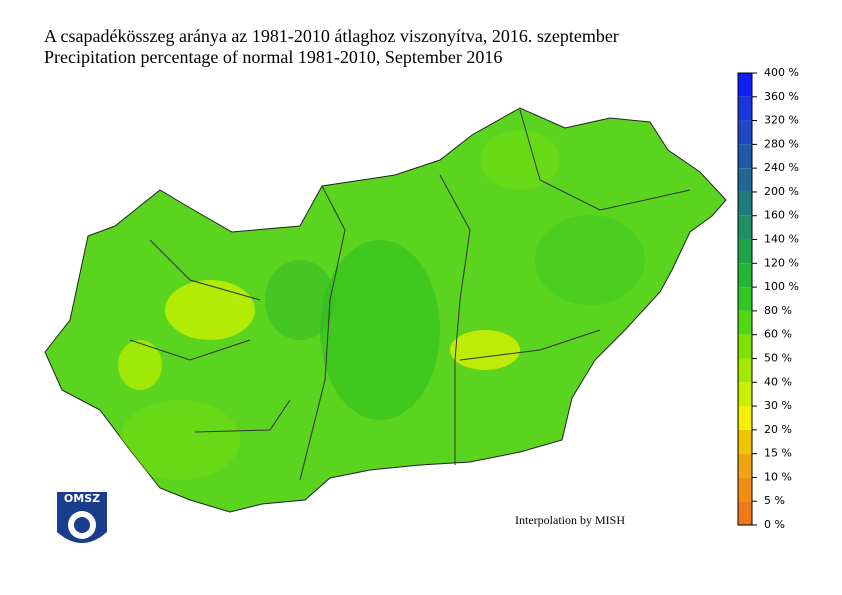 The image size is (842, 595). Describe the element at coordinates (781, 262) in the screenshot. I see `legend-label: 120 %` at that location.